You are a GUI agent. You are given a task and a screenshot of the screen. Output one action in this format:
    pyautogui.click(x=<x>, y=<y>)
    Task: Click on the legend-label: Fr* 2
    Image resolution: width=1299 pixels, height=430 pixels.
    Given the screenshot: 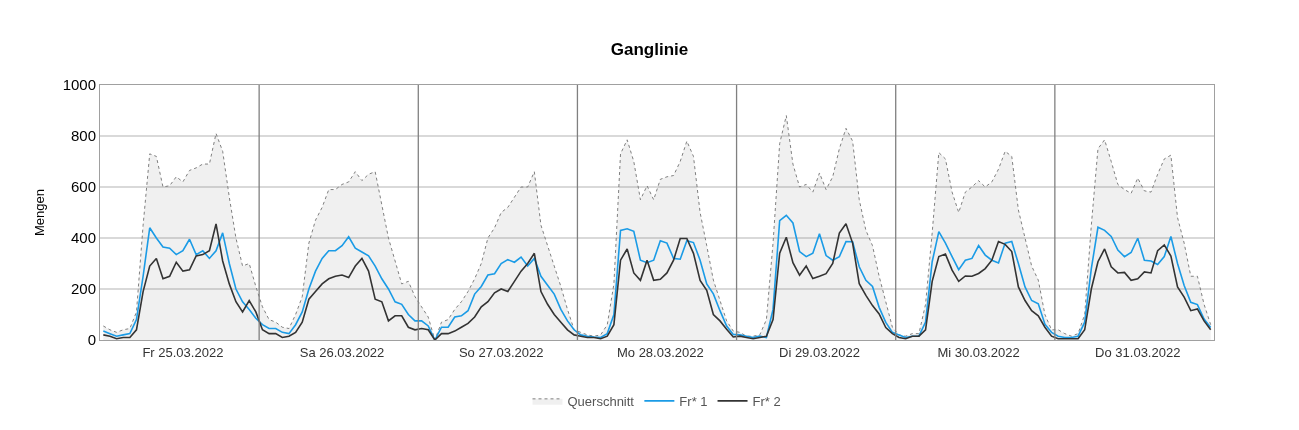 What is the action you would take?
    pyautogui.click(x=766, y=401)
    